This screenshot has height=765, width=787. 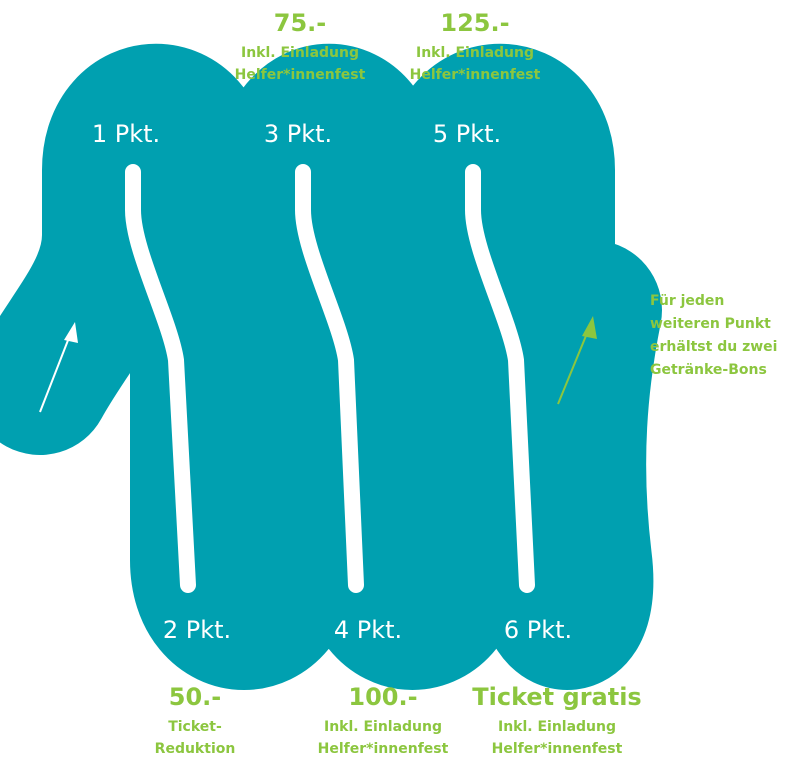 I want to click on note-line: Für jeden, so click(x=687, y=301).